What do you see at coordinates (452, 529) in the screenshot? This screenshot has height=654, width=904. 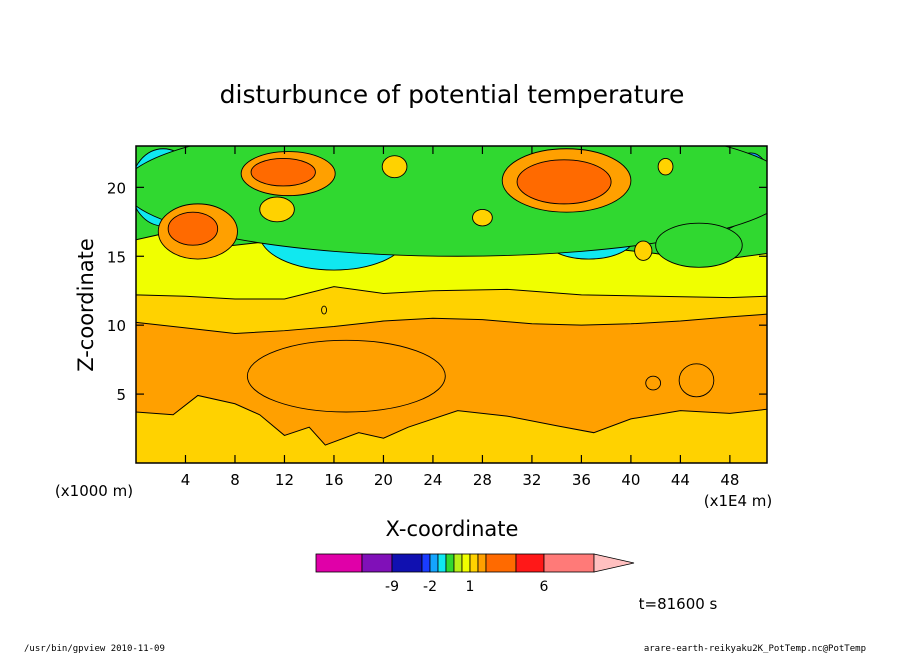 I see `x-axis-label: X-coordinate` at bounding box center [452, 529].